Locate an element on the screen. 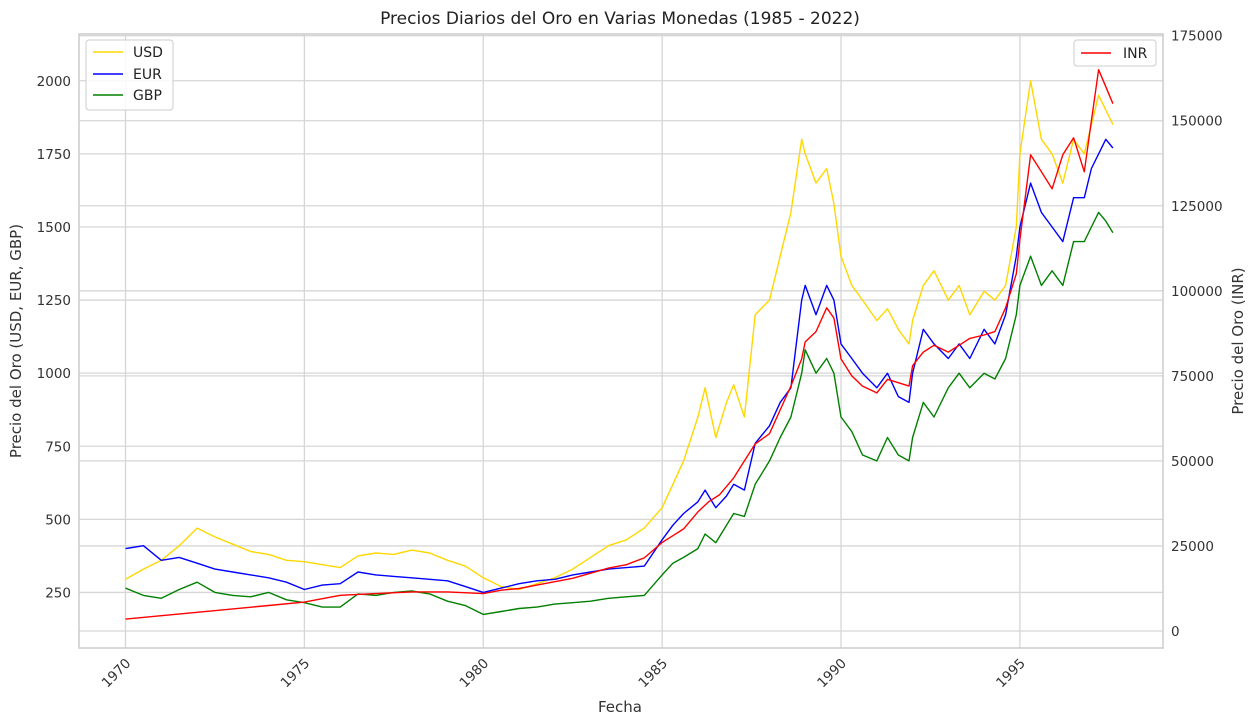 The image size is (1257, 726). y-right-tick-label: 125000 is located at coordinates (1197, 207).